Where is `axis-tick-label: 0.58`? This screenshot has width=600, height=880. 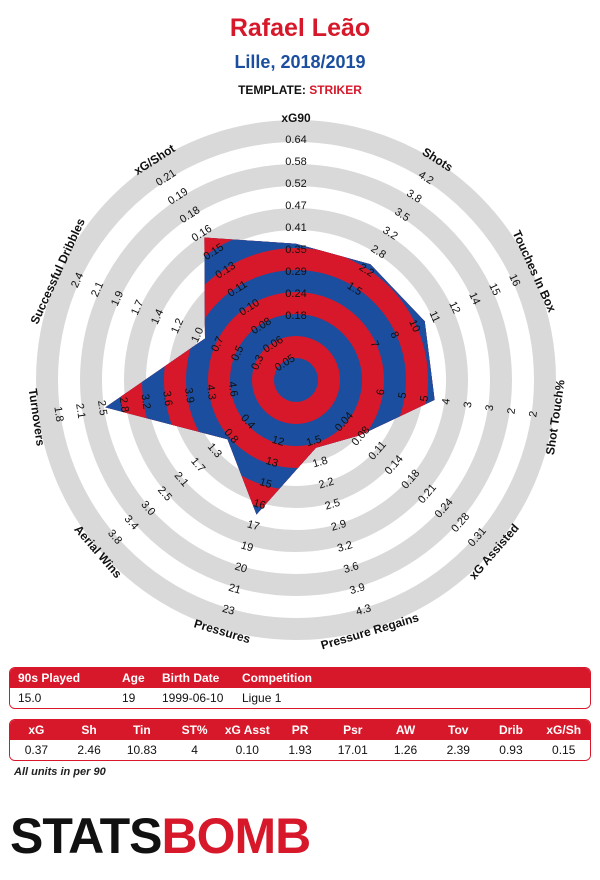
axis-tick-label: 0.58 is located at coordinates (295, 162).